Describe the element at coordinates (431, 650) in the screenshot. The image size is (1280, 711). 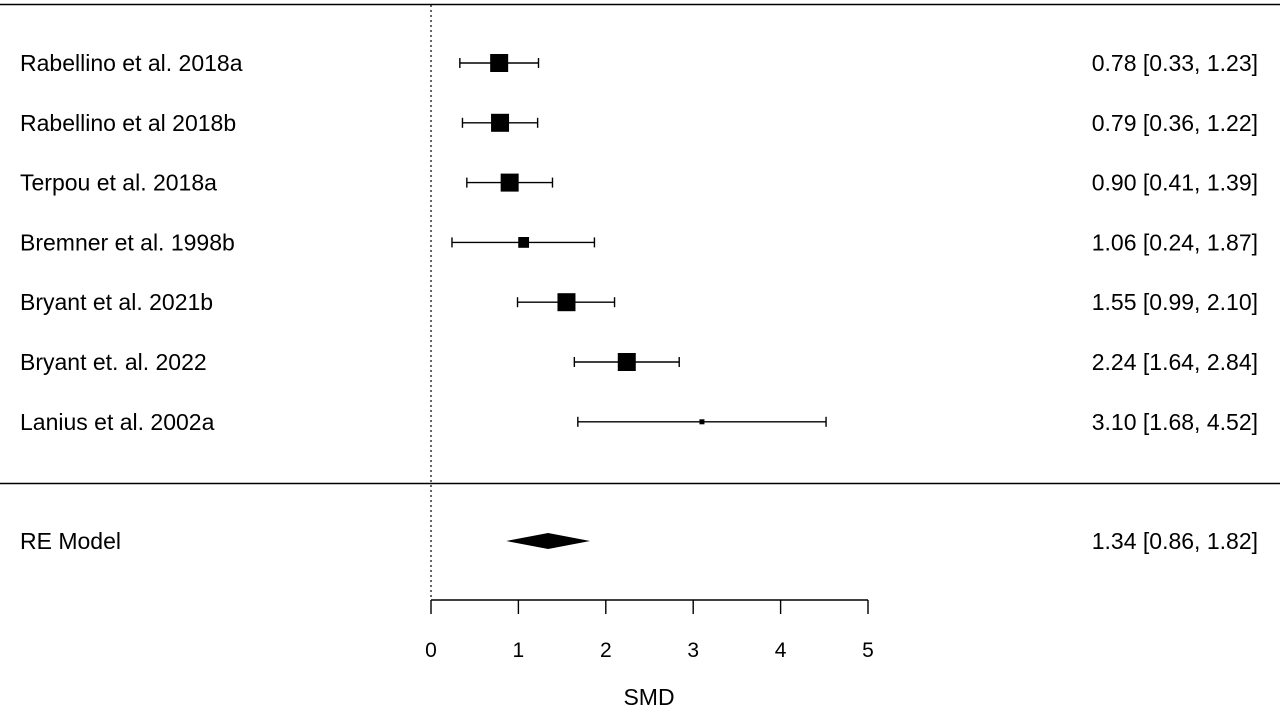
I see `x-tick-label: 0` at that location.